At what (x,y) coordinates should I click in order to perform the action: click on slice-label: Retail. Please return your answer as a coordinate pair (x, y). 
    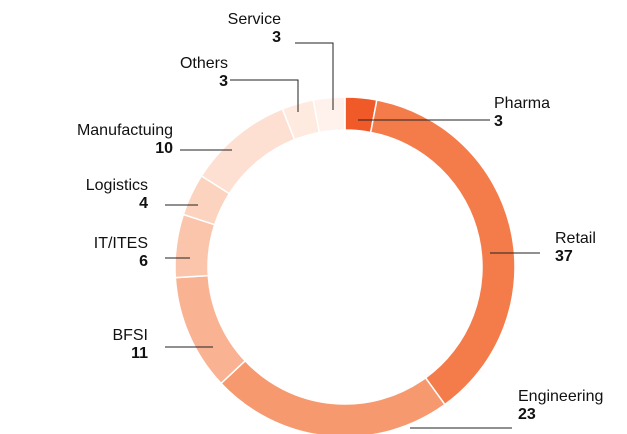
    Looking at the image, I should click on (575, 238).